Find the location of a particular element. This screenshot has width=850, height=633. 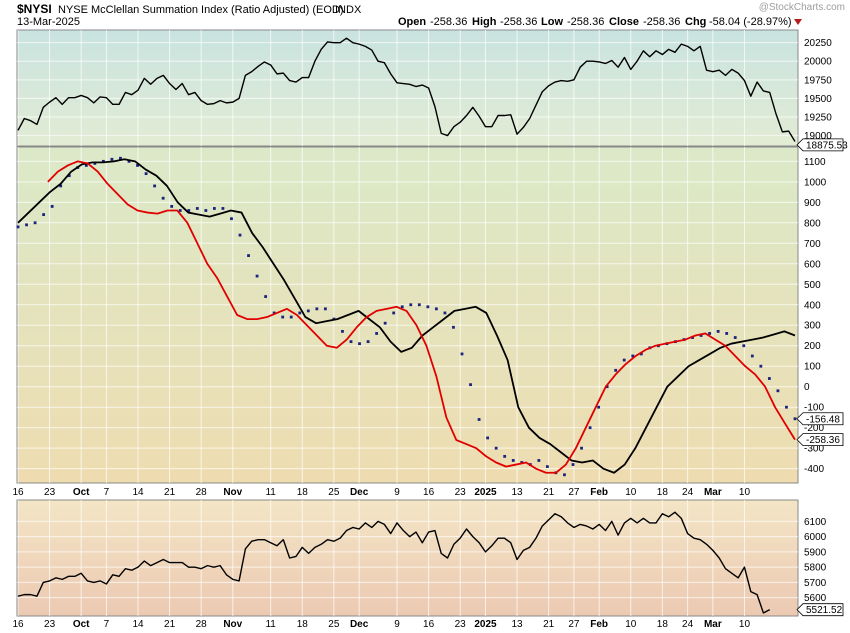

y-tick-label: 300 is located at coordinates (812, 326).